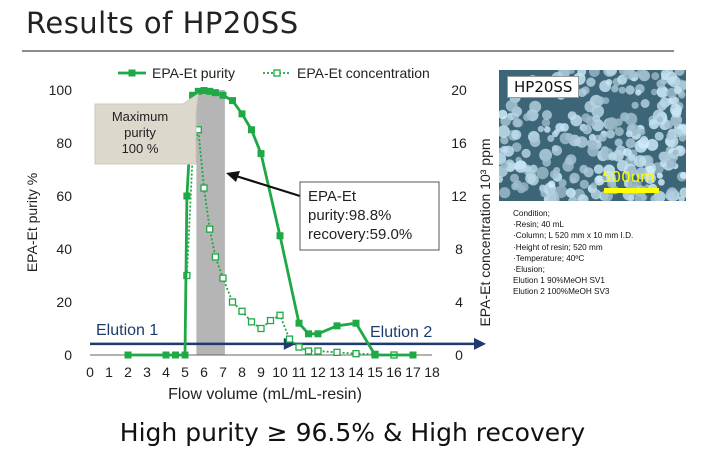  What do you see at coordinates (485, 232) in the screenshot?
I see `y2-axis-title: EPA-Et concentration 10³ ppm` at bounding box center [485, 232].